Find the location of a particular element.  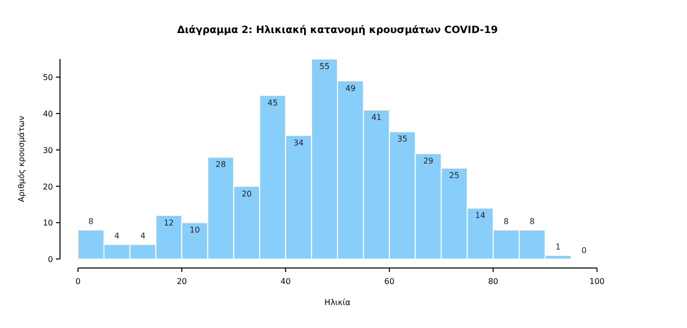

y-axis-title: Αριθμός κρουσμάτων is located at coordinates (21, 158).